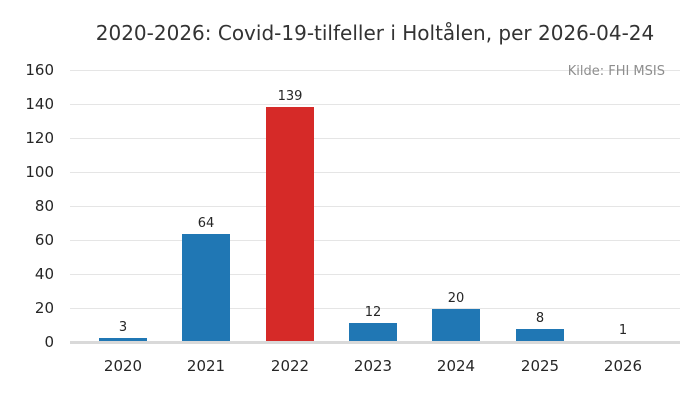 The image size is (700, 400). Describe the element at coordinates (123, 366) in the screenshot. I see `x-tick-label: 2020` at that location.